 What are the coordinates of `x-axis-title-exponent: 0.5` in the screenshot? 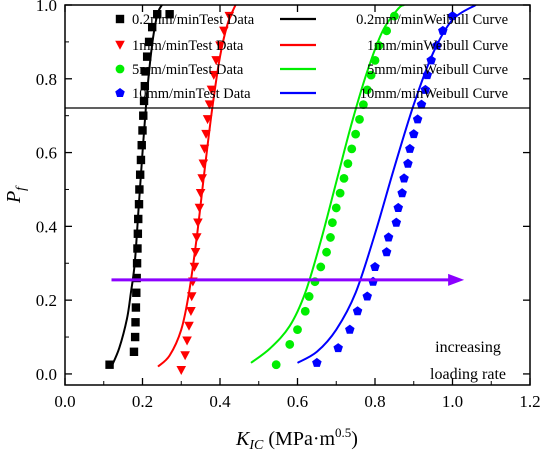 It's located at (343, 432).